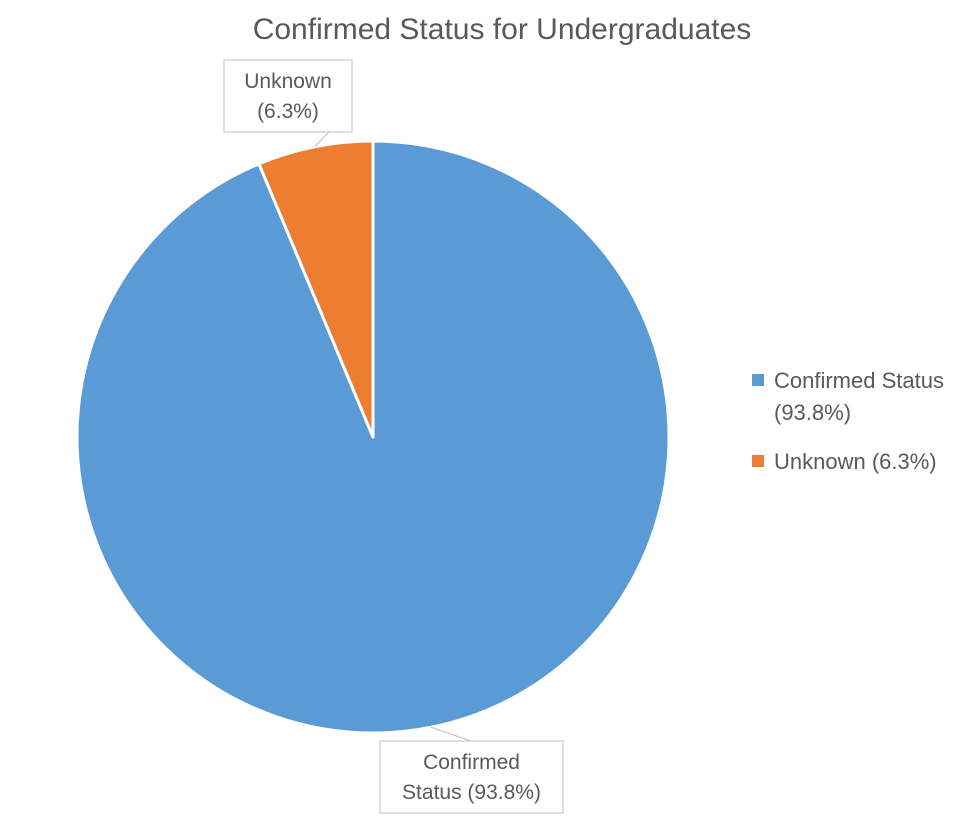 This screenshot has width=979, height=820. What do you see at coordinates (471, 792) in the screenshot?
I see `data-label-text: Status (93.8%)` at bounding box center [471, 792].